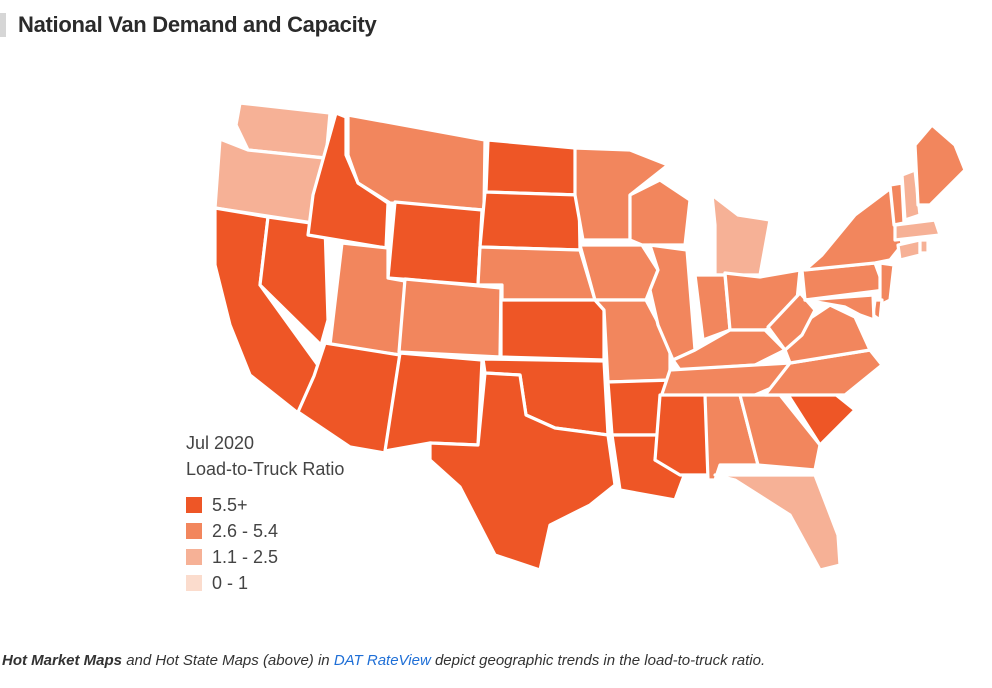  I want to click on state-ri, so click(924, 246).